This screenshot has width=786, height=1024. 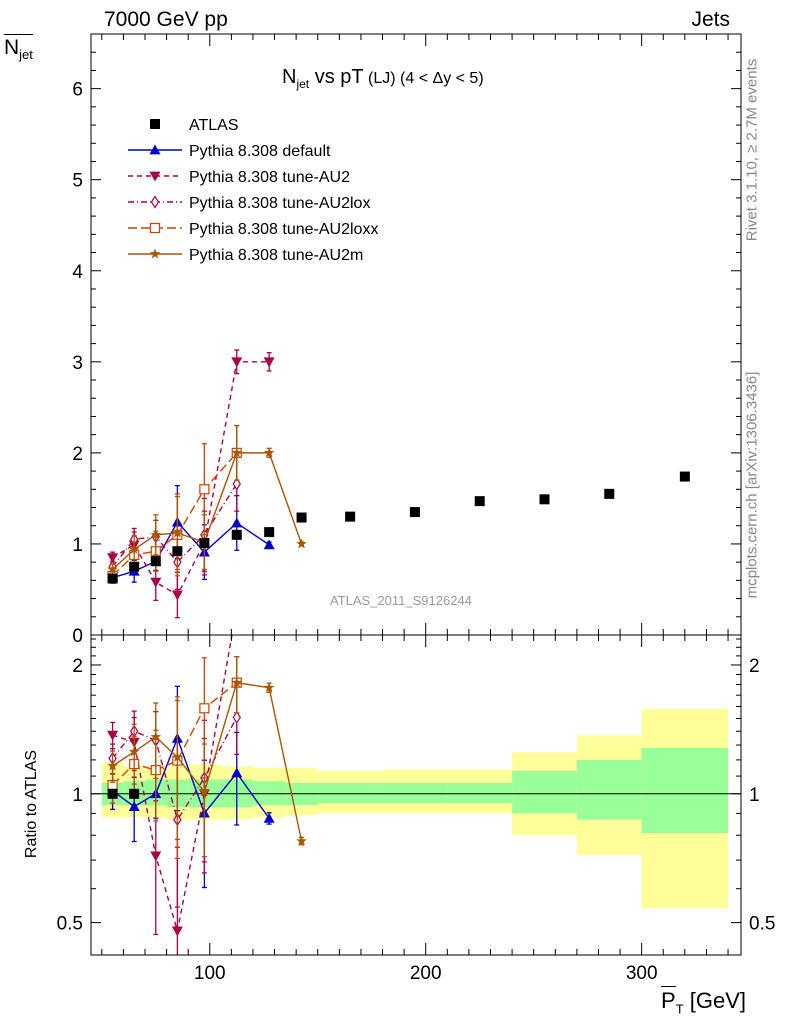 I want to click on y-tick-label: 5, so click(x=77, y=181).